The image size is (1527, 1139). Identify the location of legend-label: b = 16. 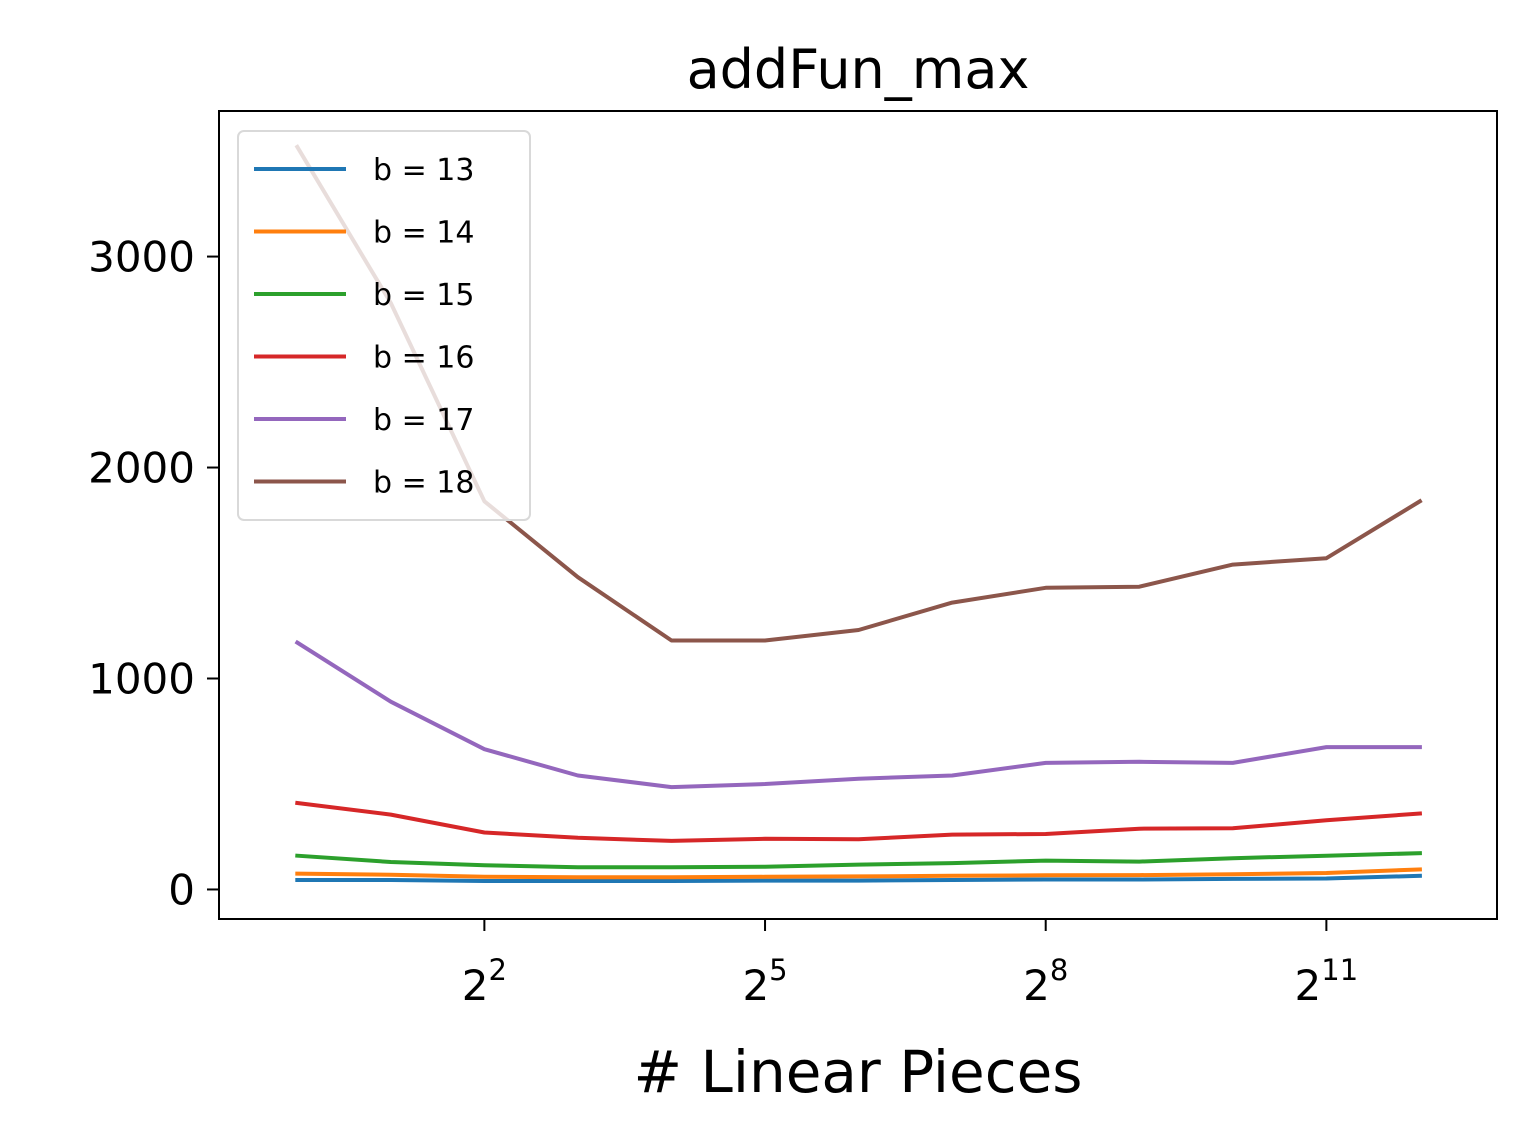
(423, 358).